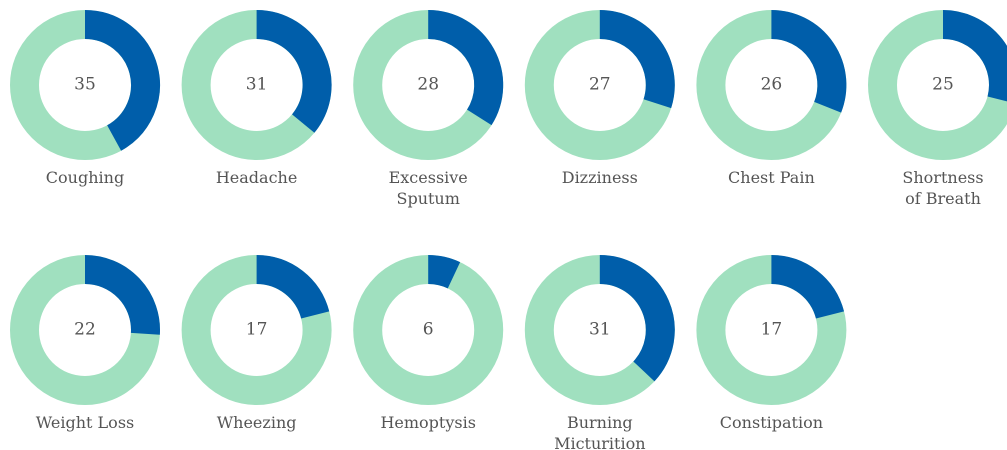 The image size is (1007, 450). Describe the element at coordinates (600, 422) in the screenshot. I see `donut-label: Burning` at that location.